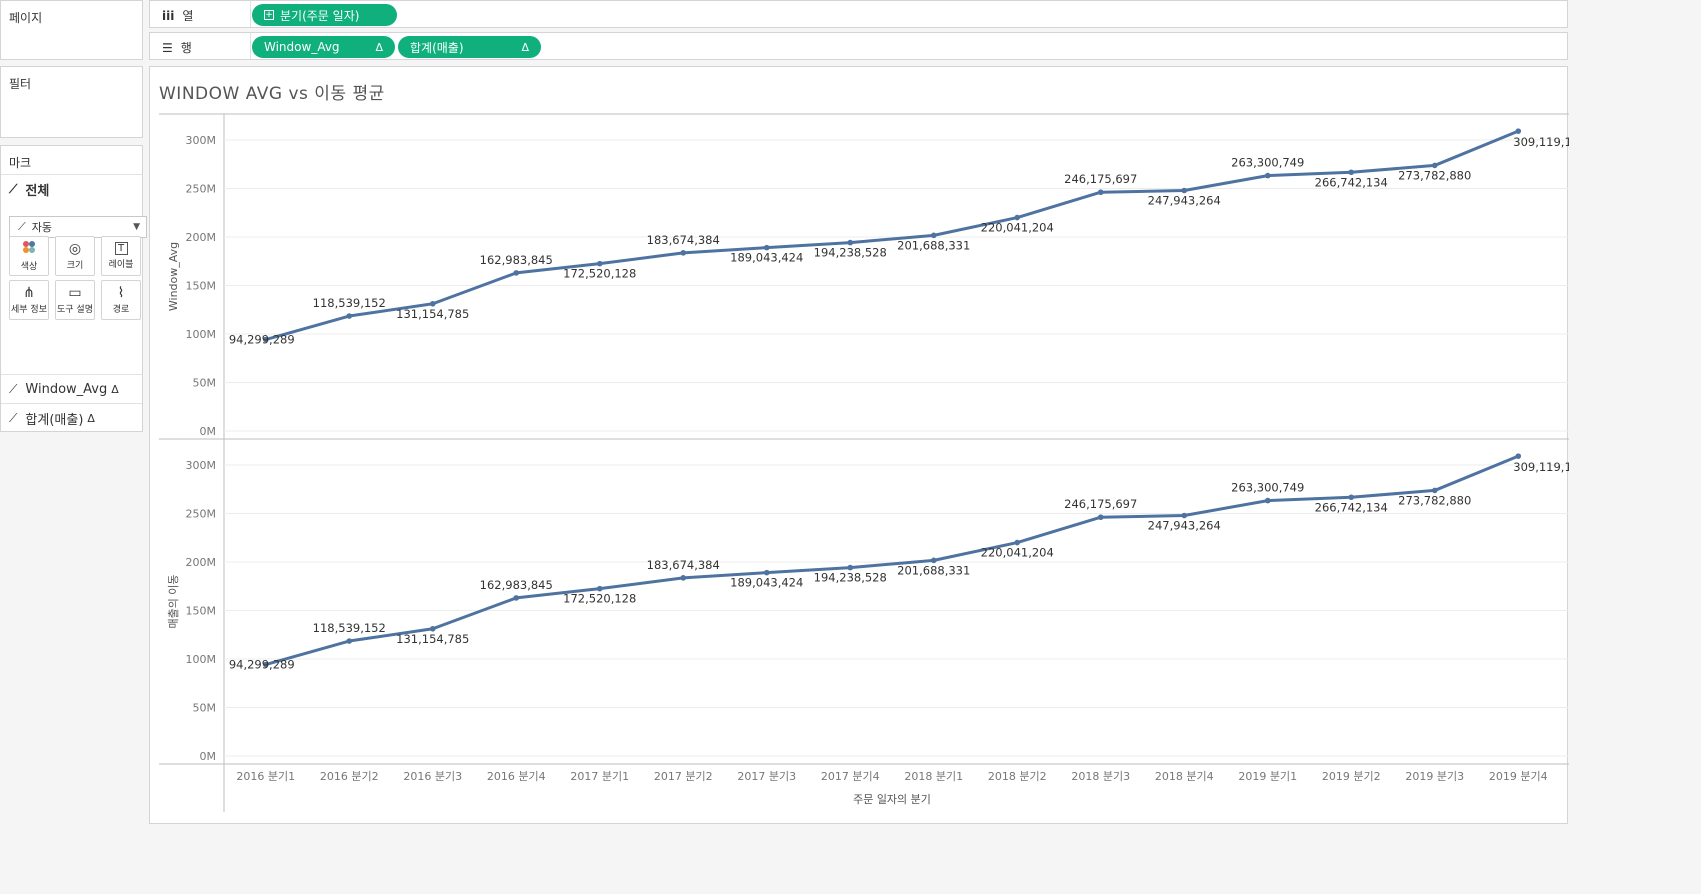 The image size is (1701, 894). I want to click on y-axis-title: Window_Avg, so click(173, 276).